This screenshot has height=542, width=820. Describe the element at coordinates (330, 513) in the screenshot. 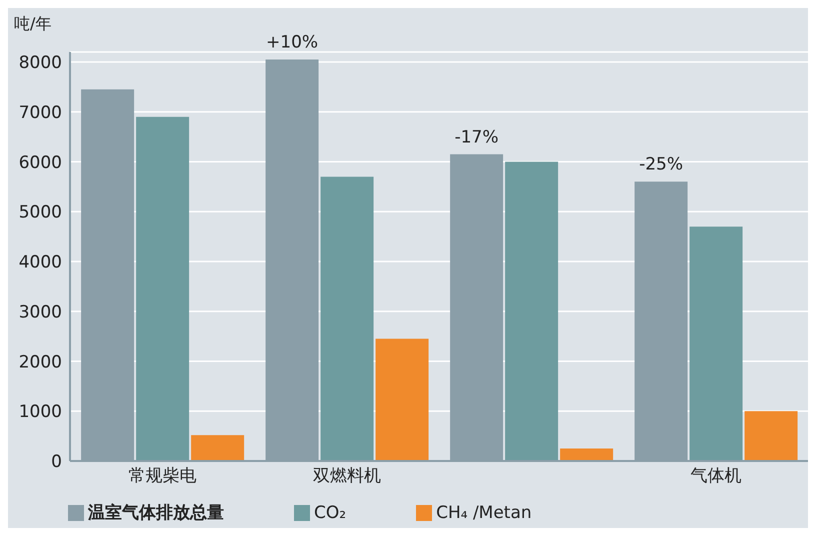

I see `legend-label: CO₂` at that location.